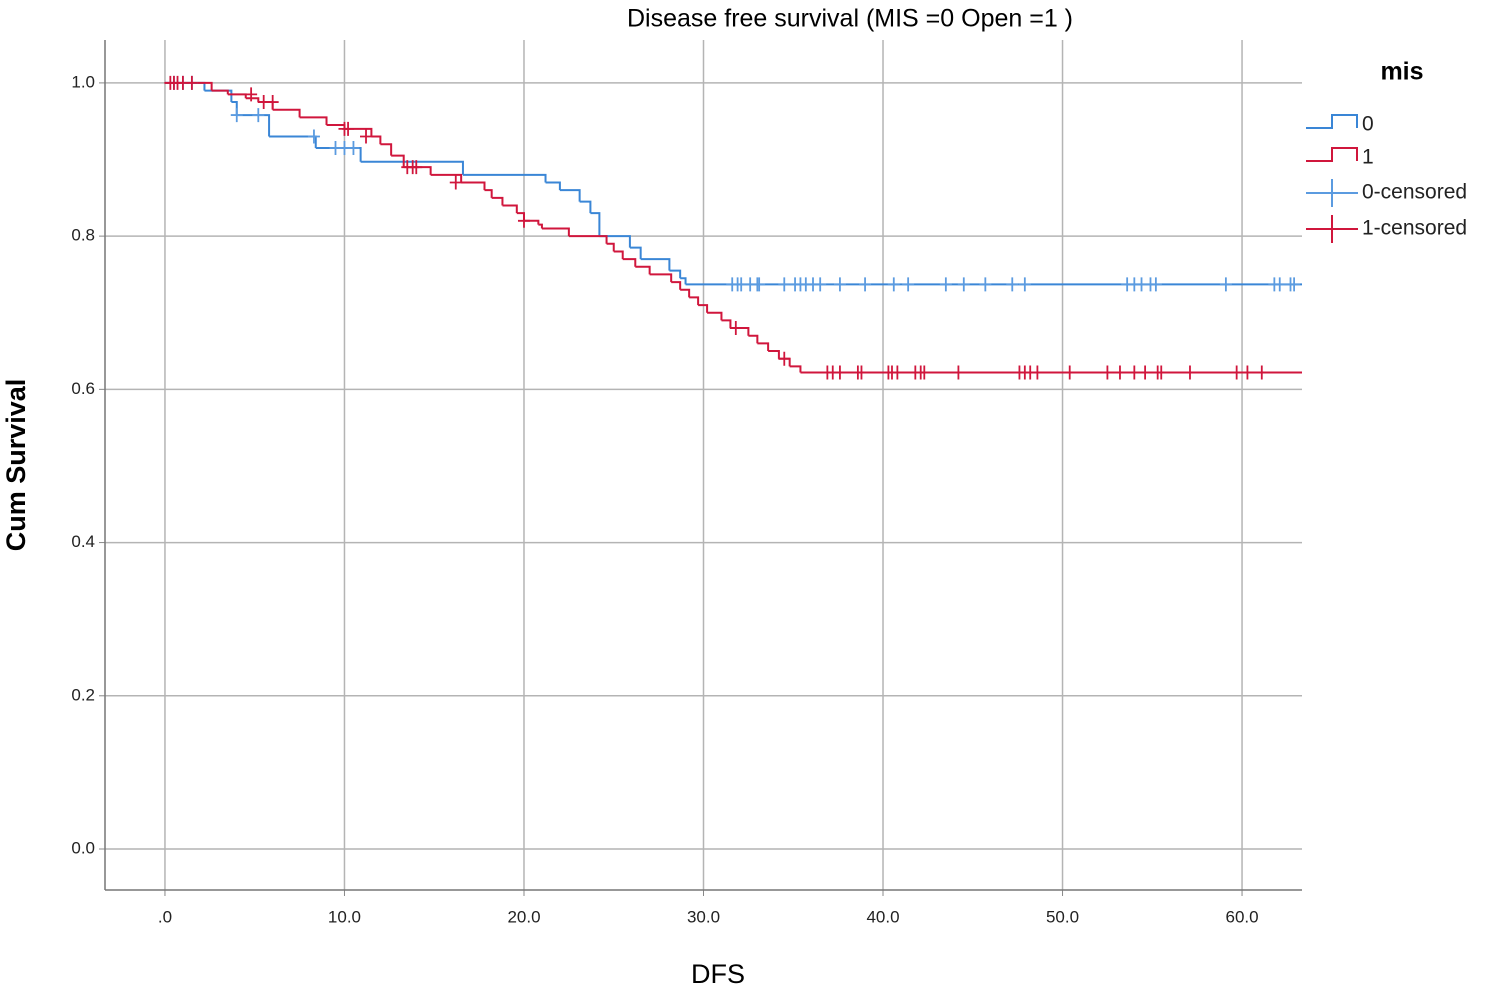  What do you see at coordinates (83, 388) in the screenshot?
I see `y-tick-label: 0.6` at bounding box center [83, 388].